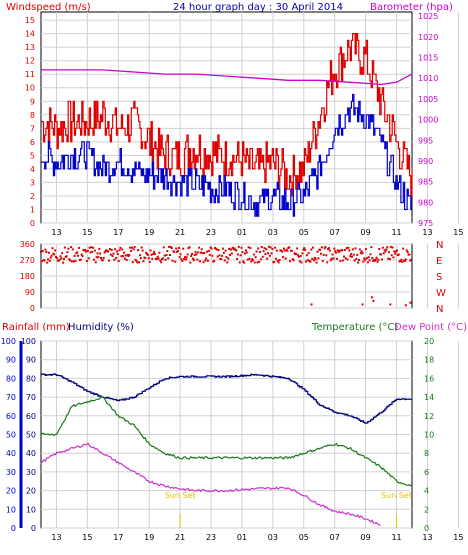 The height and width of the screenshot is (555, 468). Describe the element at coordinates (31, 472) in the screenshot. I see `humidity-tick-label: 30` at that location.